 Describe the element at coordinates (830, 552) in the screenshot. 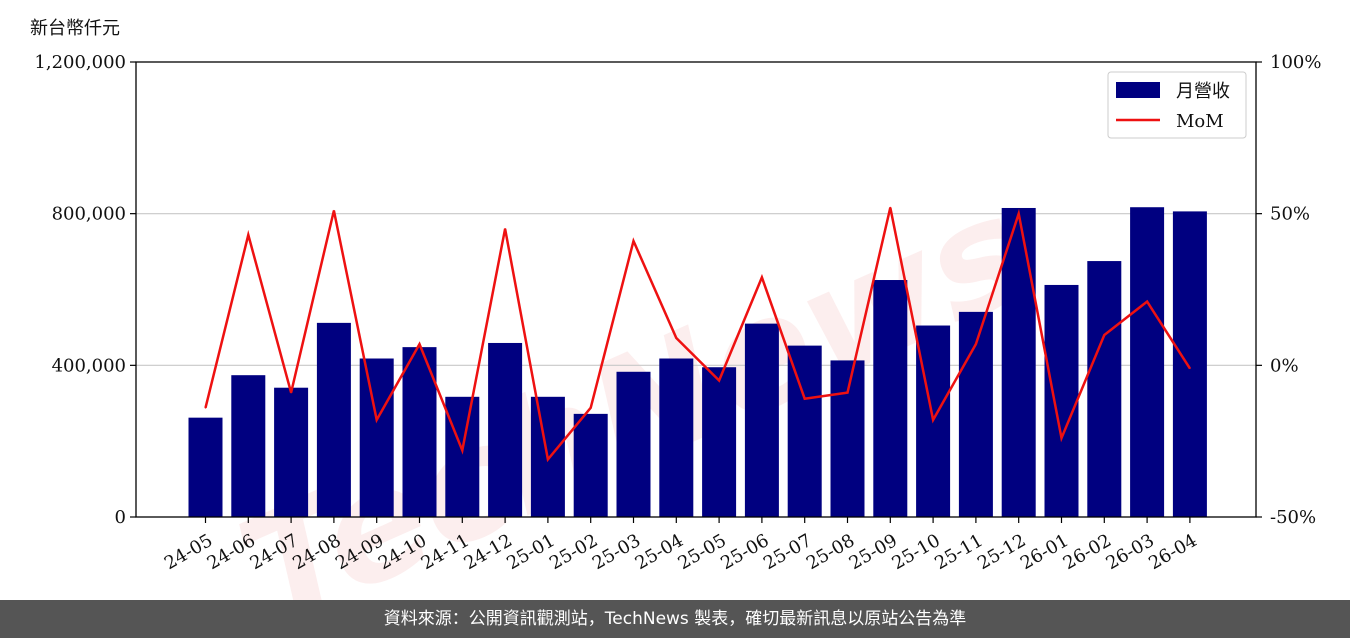

I see `x-tick-label: 25-08` at that location.